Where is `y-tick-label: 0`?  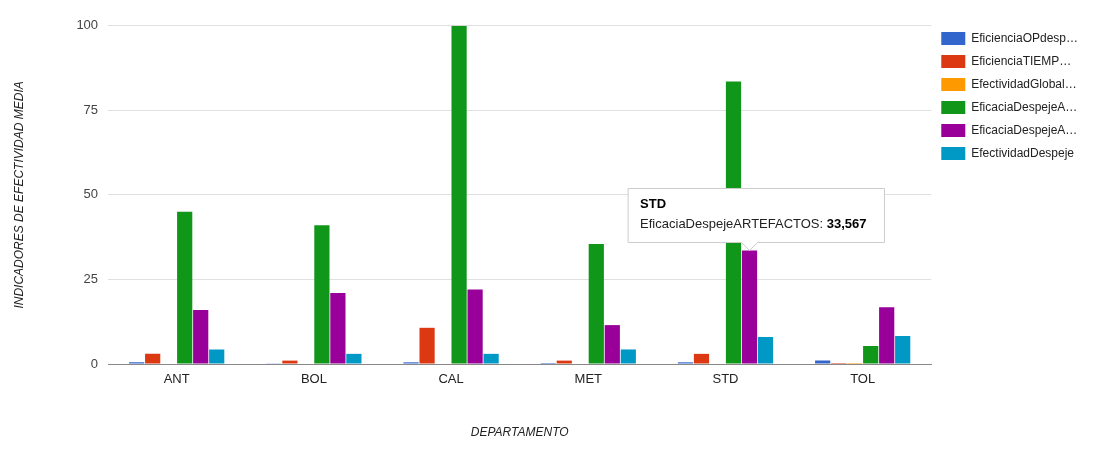 y-tick-label: 0 is located at coordinates (94, 363).